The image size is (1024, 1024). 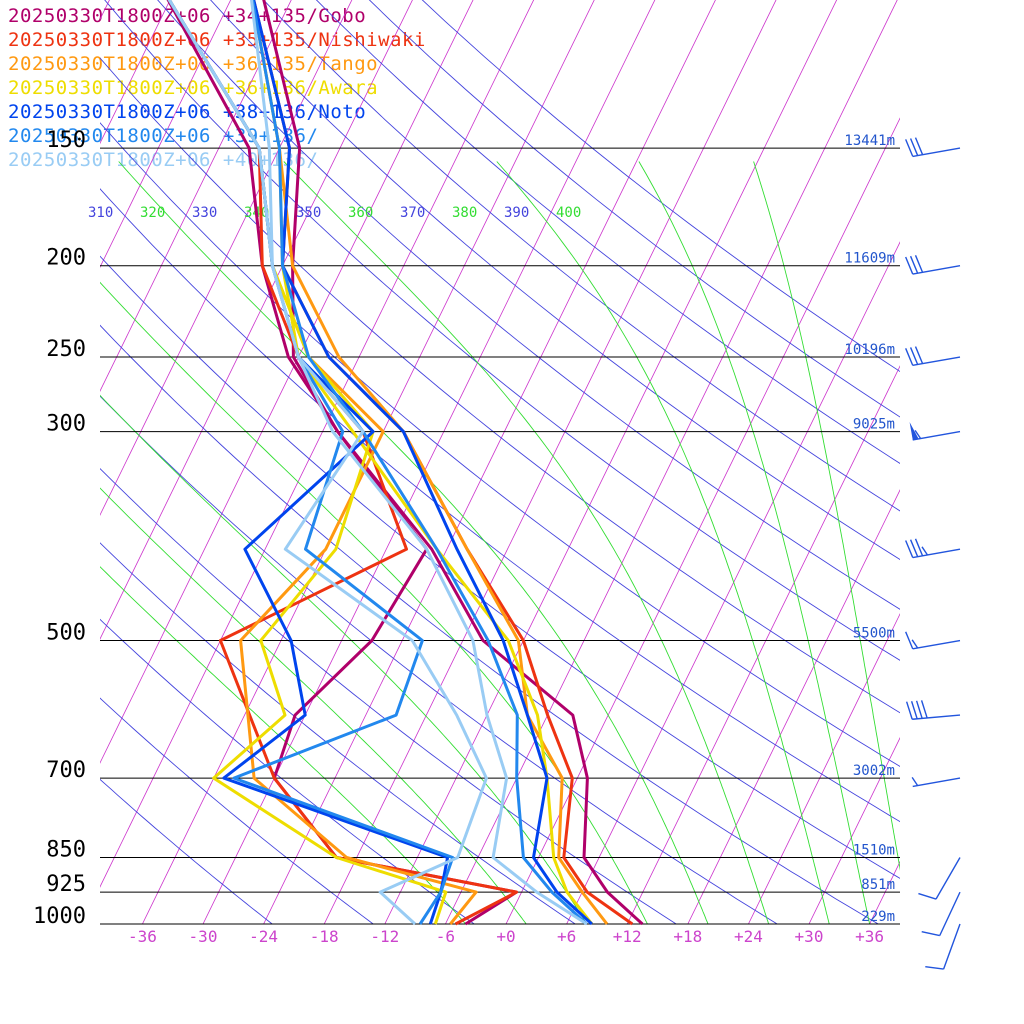 What do you see at coordinates (142, 936) in the screenshot?
I see `temperature-tick-label: -36` at bounding box center [142, 936].